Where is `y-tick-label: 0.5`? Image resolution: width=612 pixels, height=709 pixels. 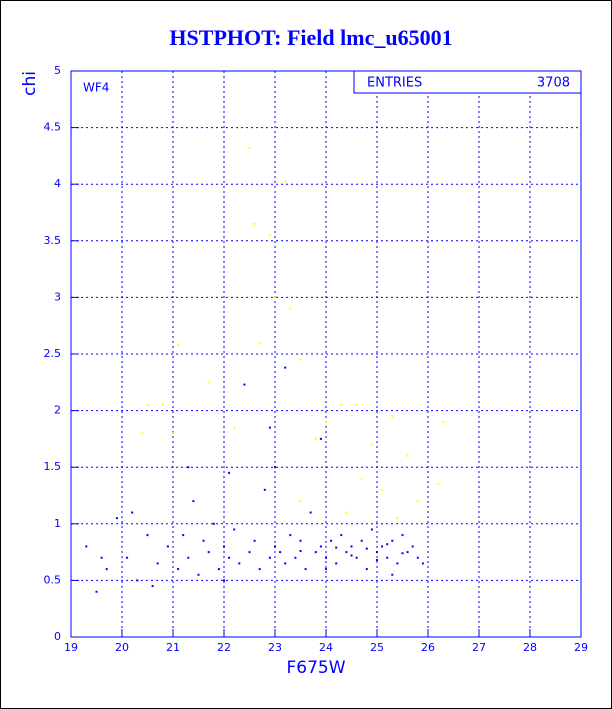
y-tick-label: 0.5 is located at coordinates (53, 579).